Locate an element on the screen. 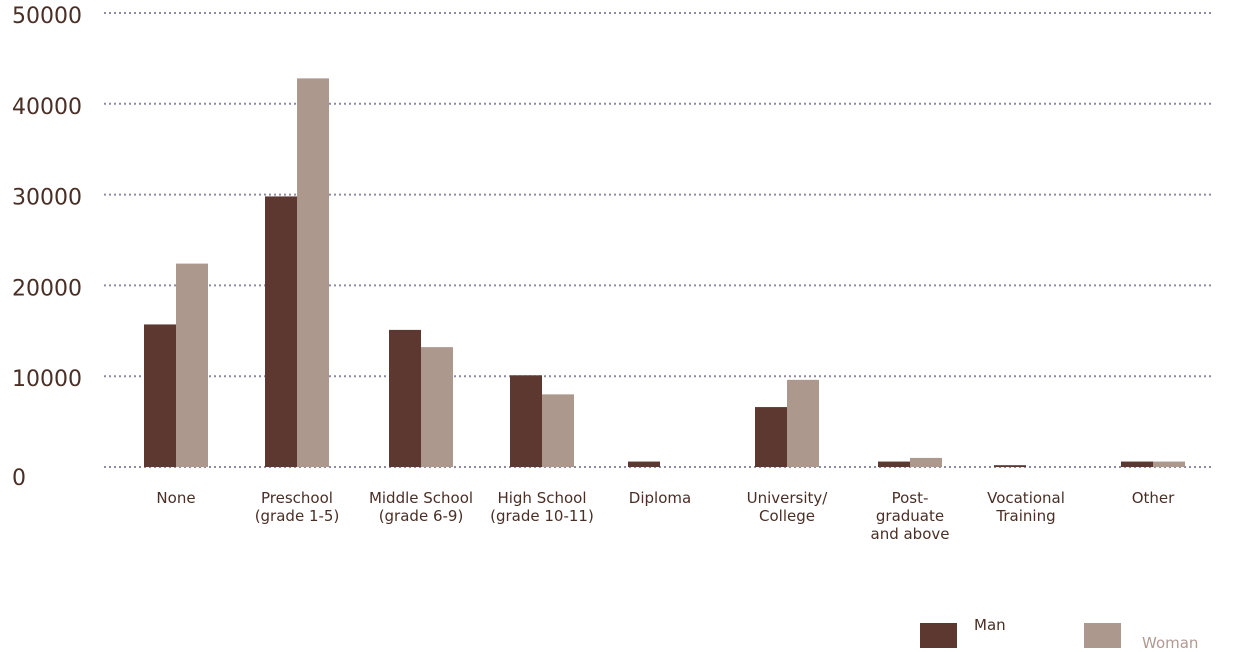  y-tick-label: 50000 is located at coordinates (47, 16).